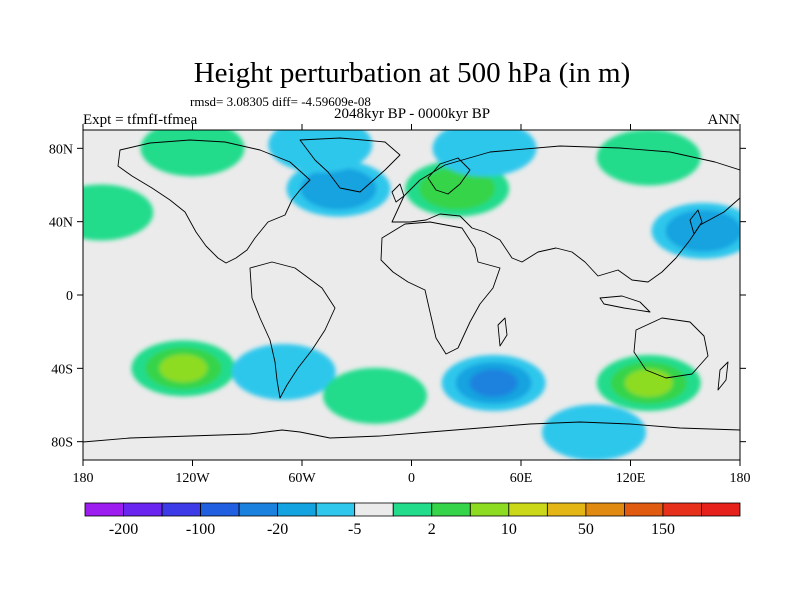 The height and width of the screenshot is (600, 800). I want to click on time-range-label: 2048kyr BP - 0000kyr BP, so click(412, 114).